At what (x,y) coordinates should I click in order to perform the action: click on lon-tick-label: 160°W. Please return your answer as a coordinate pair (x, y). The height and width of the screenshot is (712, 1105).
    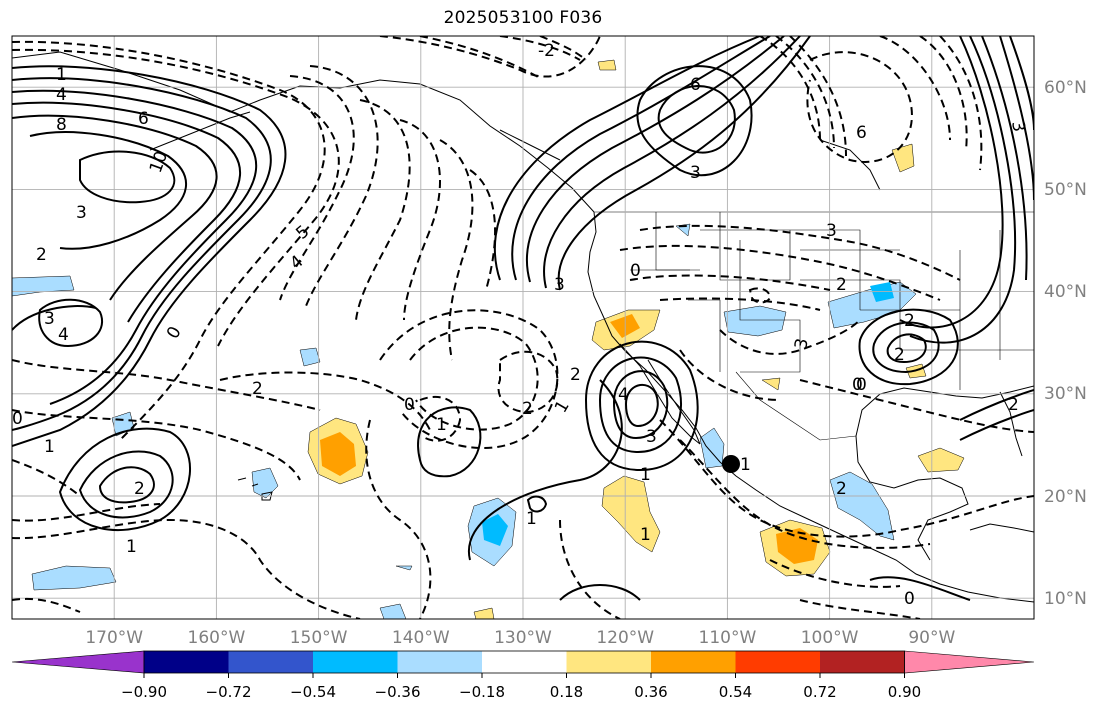
    Looking at the image, I should click on (217, 638).